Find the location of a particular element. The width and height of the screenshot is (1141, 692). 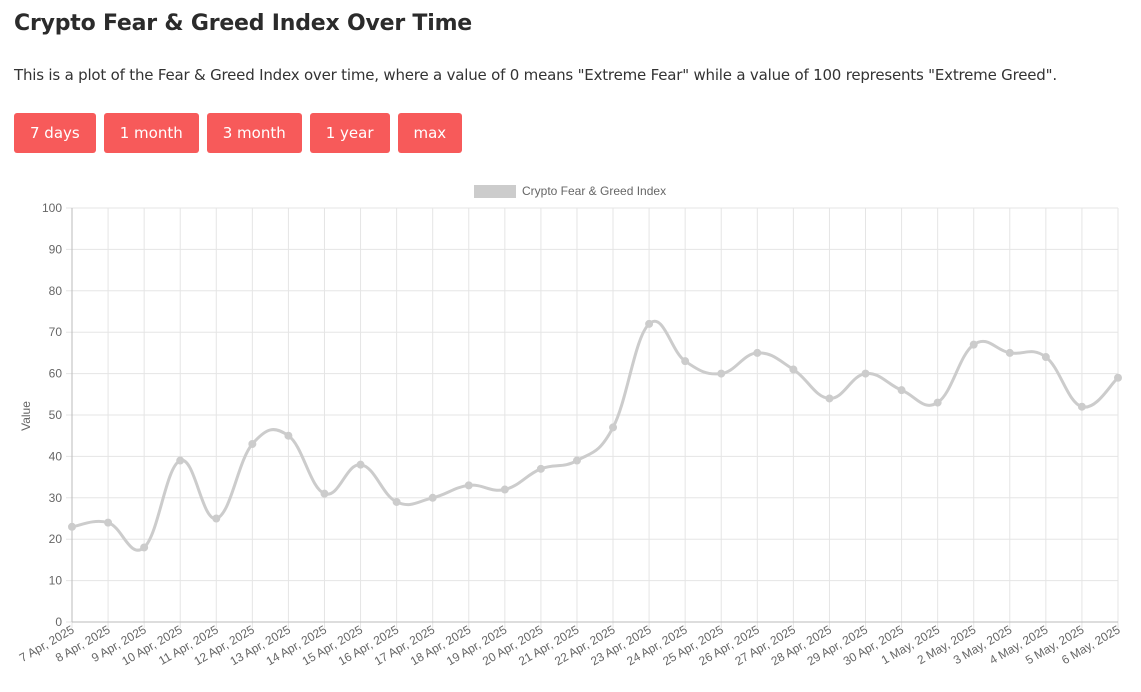

range-button-7-days: 7 days is located at coordinates (55, 133).